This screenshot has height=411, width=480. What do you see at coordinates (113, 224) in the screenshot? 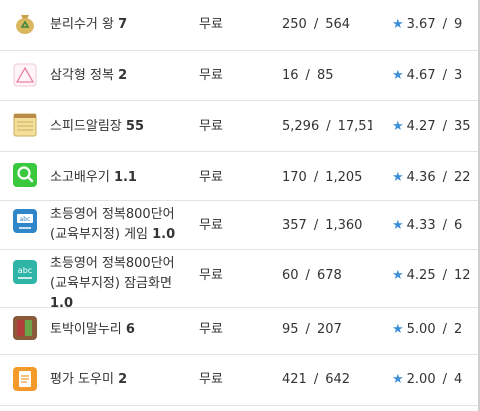
I see `app-name: 초등영어 정복800단어 (교육부지정) 게임 1.0` at bounding box center [113, 224].